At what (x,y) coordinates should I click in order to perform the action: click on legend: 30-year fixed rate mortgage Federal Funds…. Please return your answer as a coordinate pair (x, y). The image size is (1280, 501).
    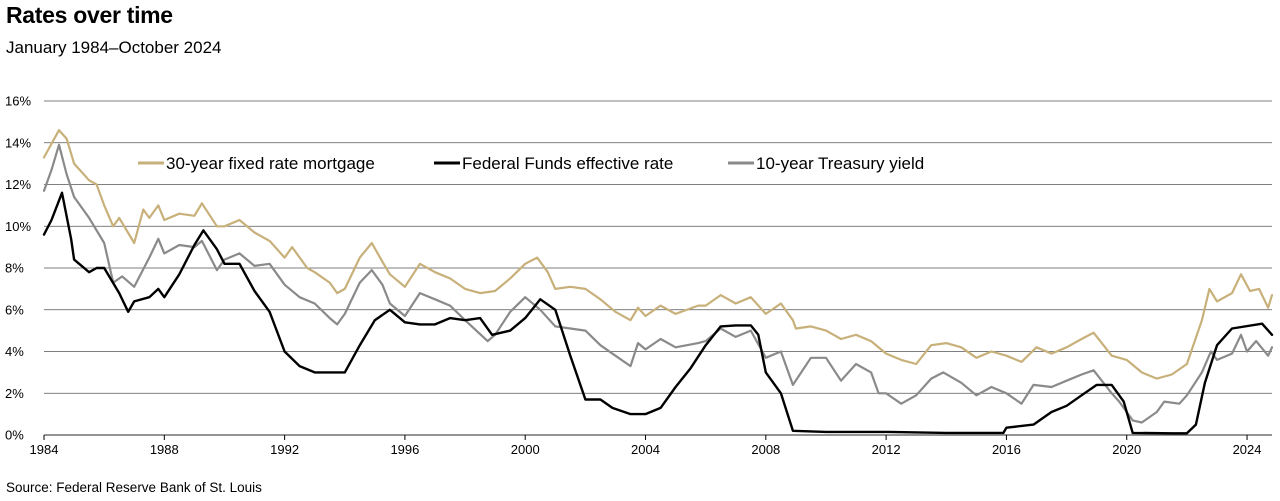
    Looking at the image, I should click on (531, 163).